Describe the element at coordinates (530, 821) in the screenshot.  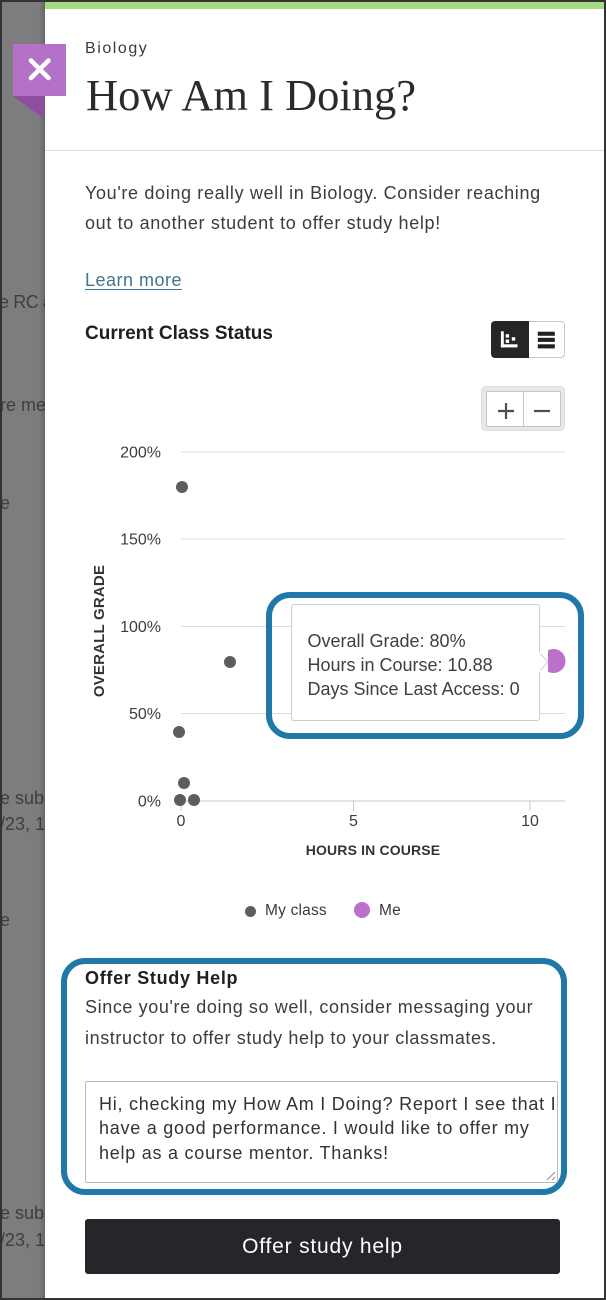
I see `svg-text: 10` at that location.